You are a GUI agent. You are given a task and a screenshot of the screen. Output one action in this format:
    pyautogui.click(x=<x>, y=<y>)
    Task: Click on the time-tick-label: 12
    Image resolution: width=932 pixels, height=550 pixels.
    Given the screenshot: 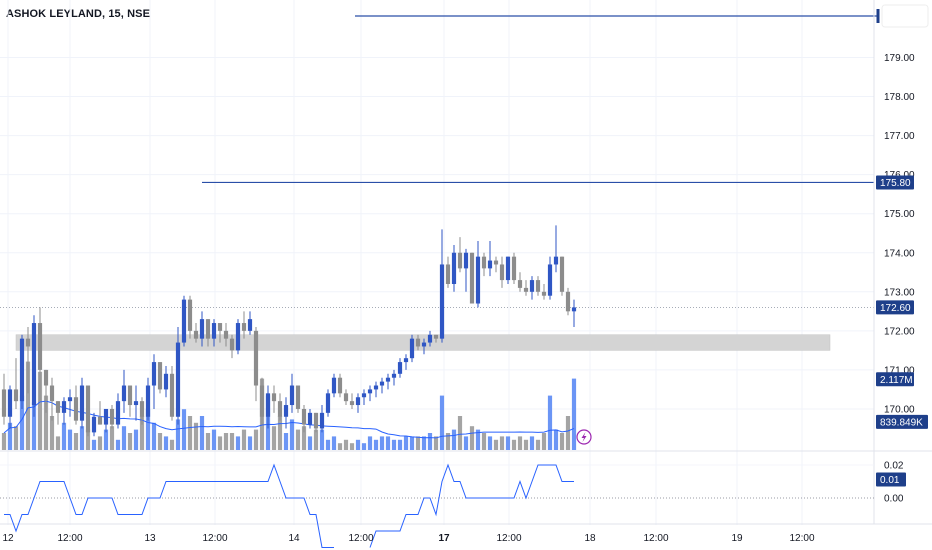 What is the action you would take?
    pyautogui.click(x=8, y=538)
    